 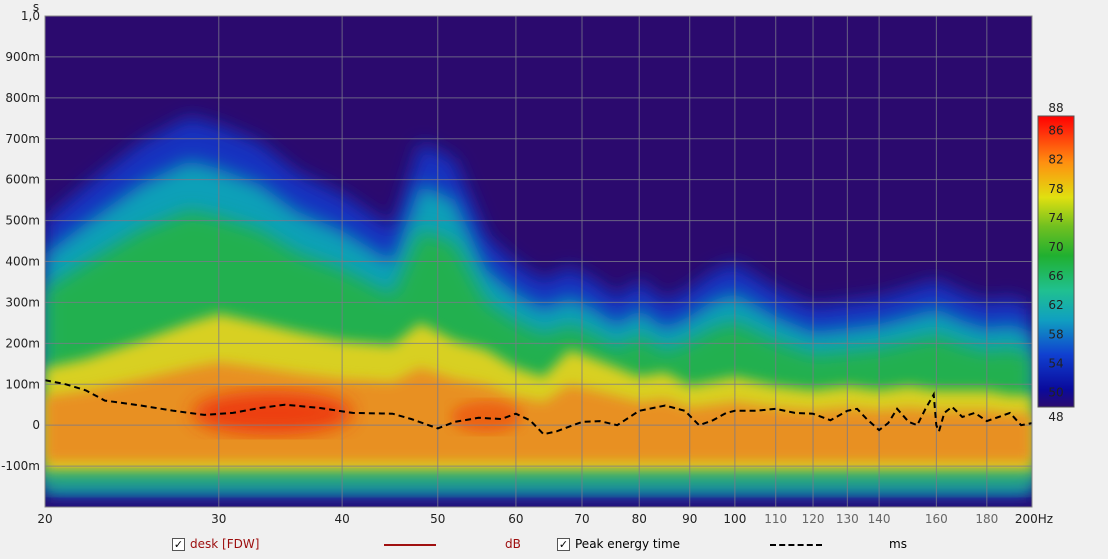 What do you see at coordinates (1055, 417) in the screenshot?
I see `colorbar-min-label: 48` at bounding box center [1055, 417].